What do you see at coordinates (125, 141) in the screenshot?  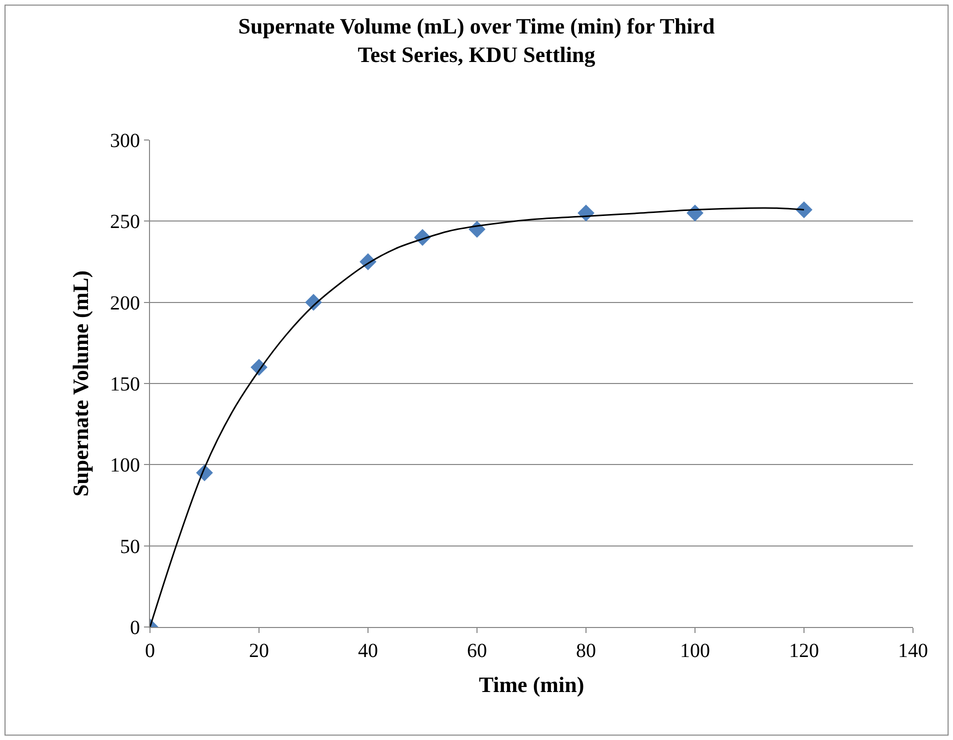 I see `y-tick-label: 300` at bounding box center [125, 141].